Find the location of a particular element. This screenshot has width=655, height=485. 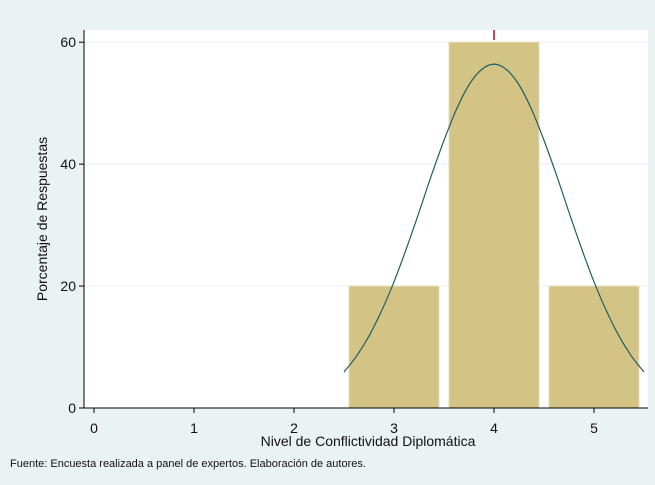

y-axis-title: Porcentaje de Respuestas is located at coordinates (42, 219).